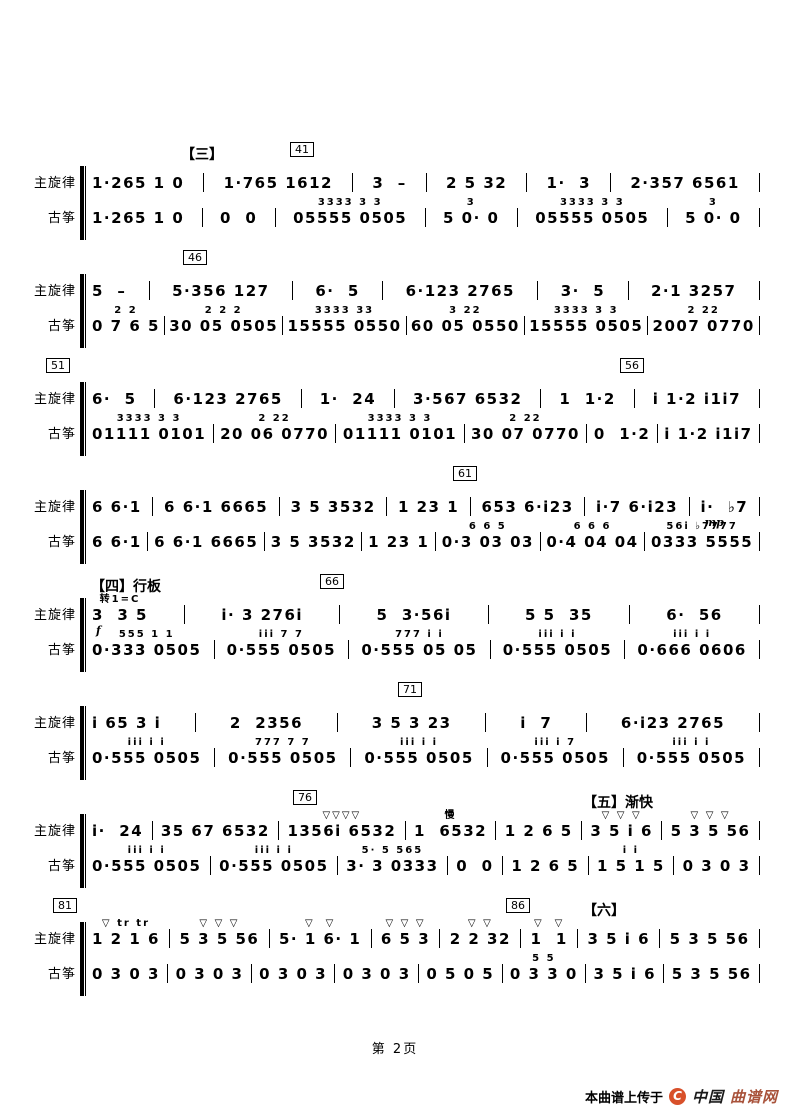 This screenshot has height=1119, width=790. What do you see at coordinates (583, 291) in the screenshot?
I see `measure-notes: 3· 5` at bounding box center [583, 291].